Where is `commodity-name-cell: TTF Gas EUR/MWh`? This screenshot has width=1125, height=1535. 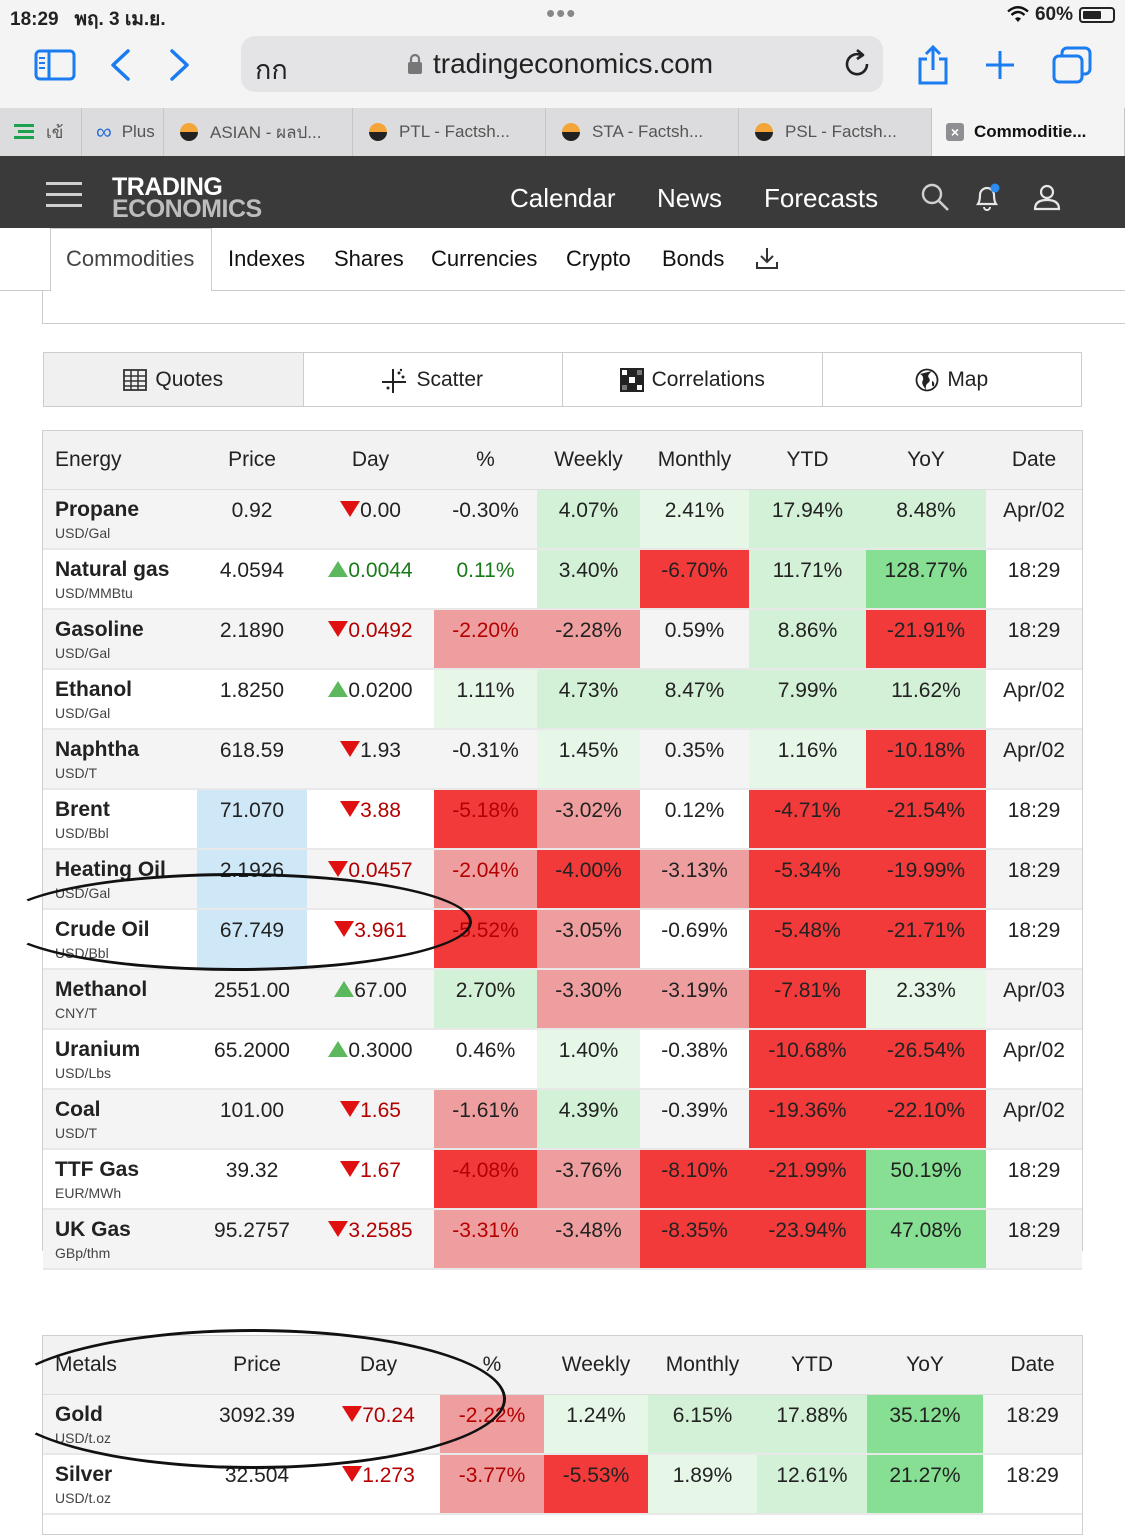
commodity-name-cell: TTF Gas EUR/MWh is located at coordinates (120, 1179).